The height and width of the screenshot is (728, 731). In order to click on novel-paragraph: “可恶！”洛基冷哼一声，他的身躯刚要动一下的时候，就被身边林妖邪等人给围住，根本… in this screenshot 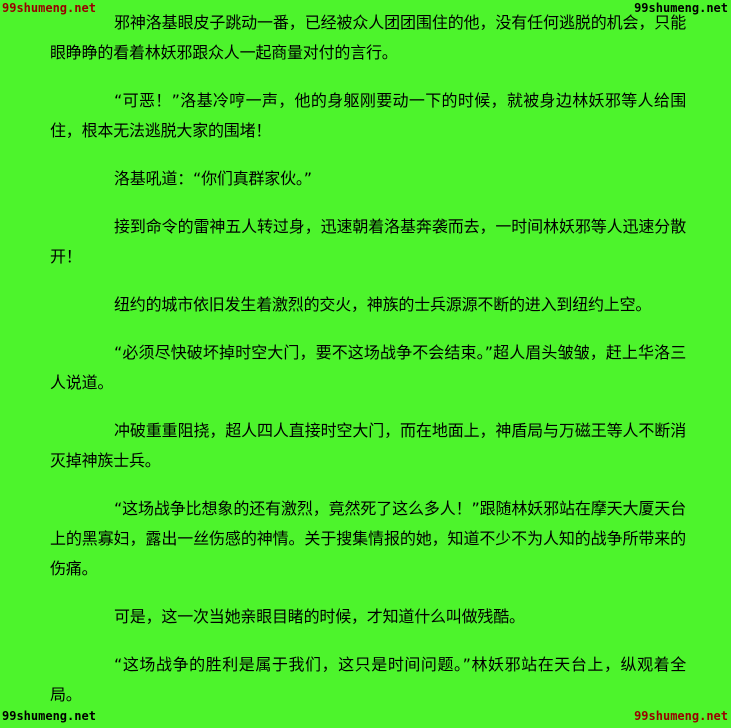, I will do `click(368, 115)`.